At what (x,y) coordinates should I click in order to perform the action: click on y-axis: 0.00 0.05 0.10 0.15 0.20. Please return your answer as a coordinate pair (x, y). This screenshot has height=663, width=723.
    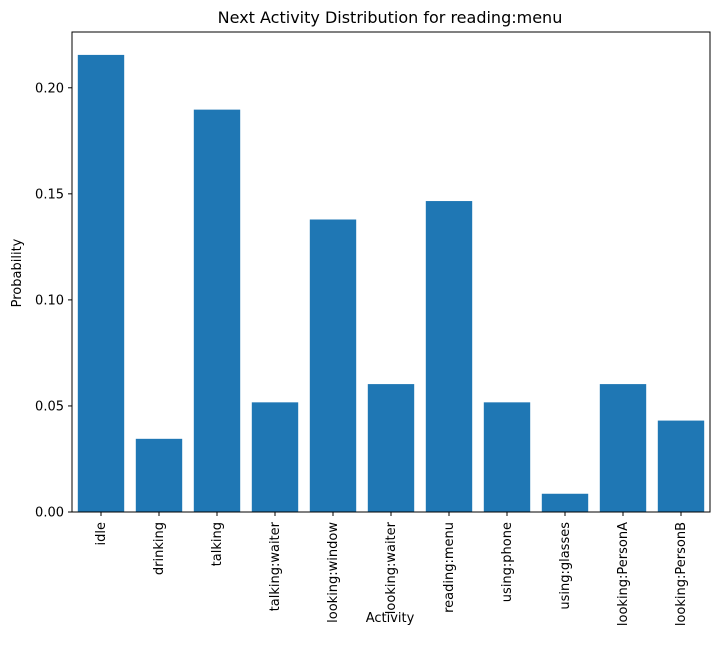
    Looking at the image, I should click on (53, 301).